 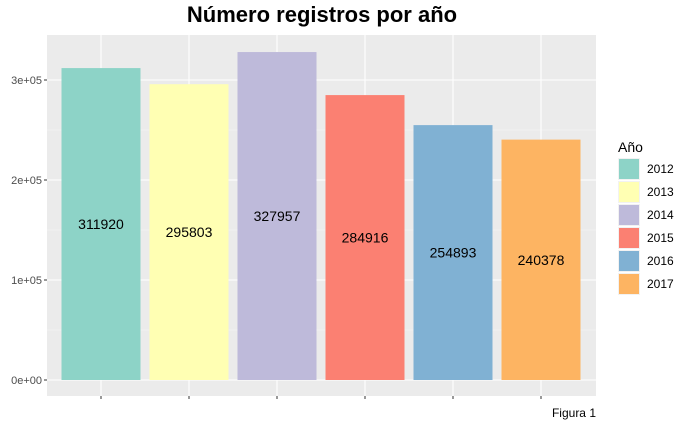 What do you see at coordinates (26, 81) in the screenshot?
I see `y-tick-label: 3e+05` at bounding box center [26, 81].